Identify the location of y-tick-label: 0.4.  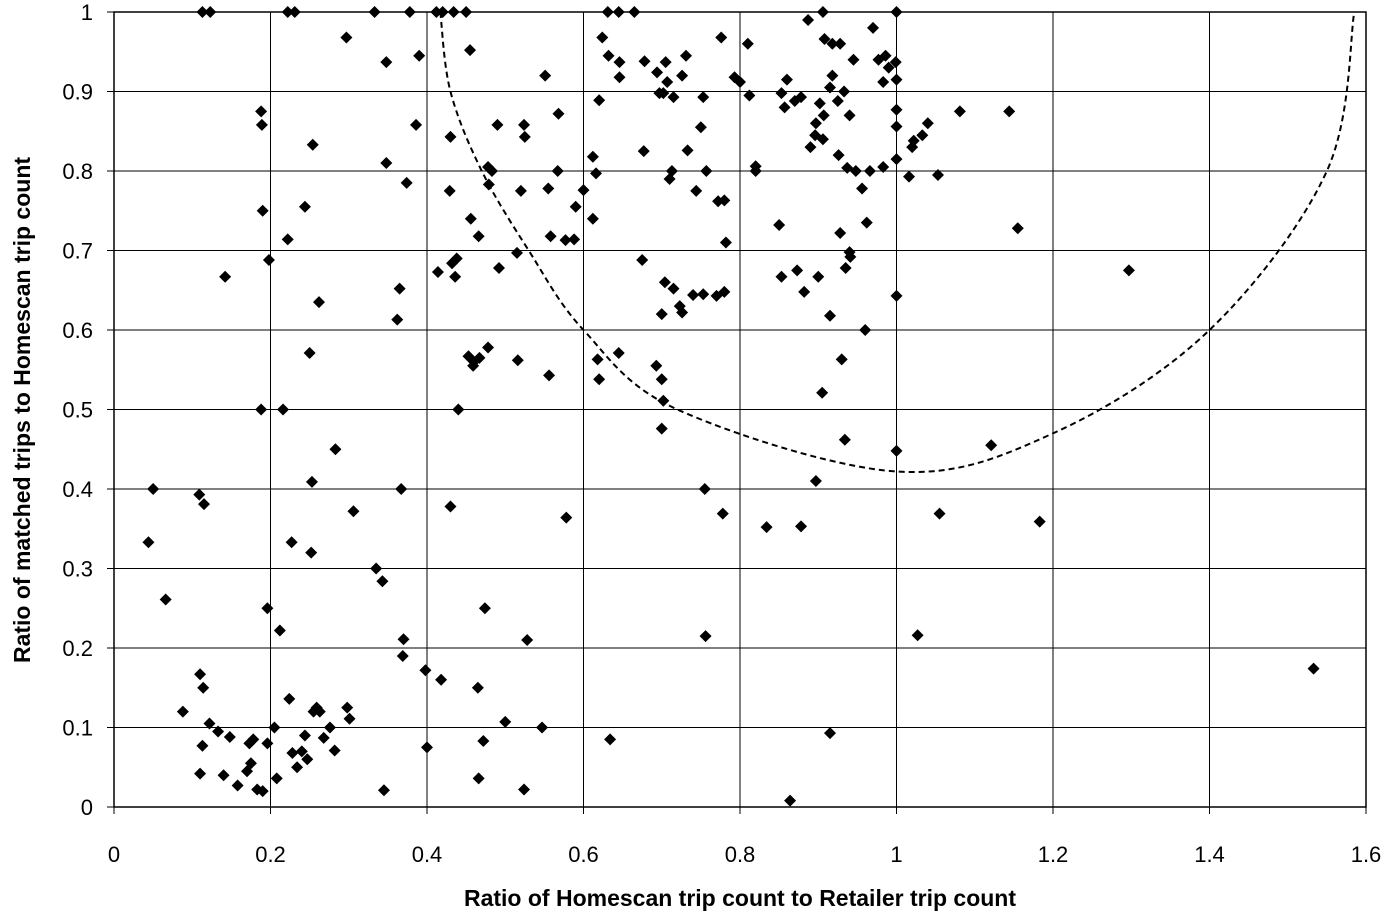
(77, 489).